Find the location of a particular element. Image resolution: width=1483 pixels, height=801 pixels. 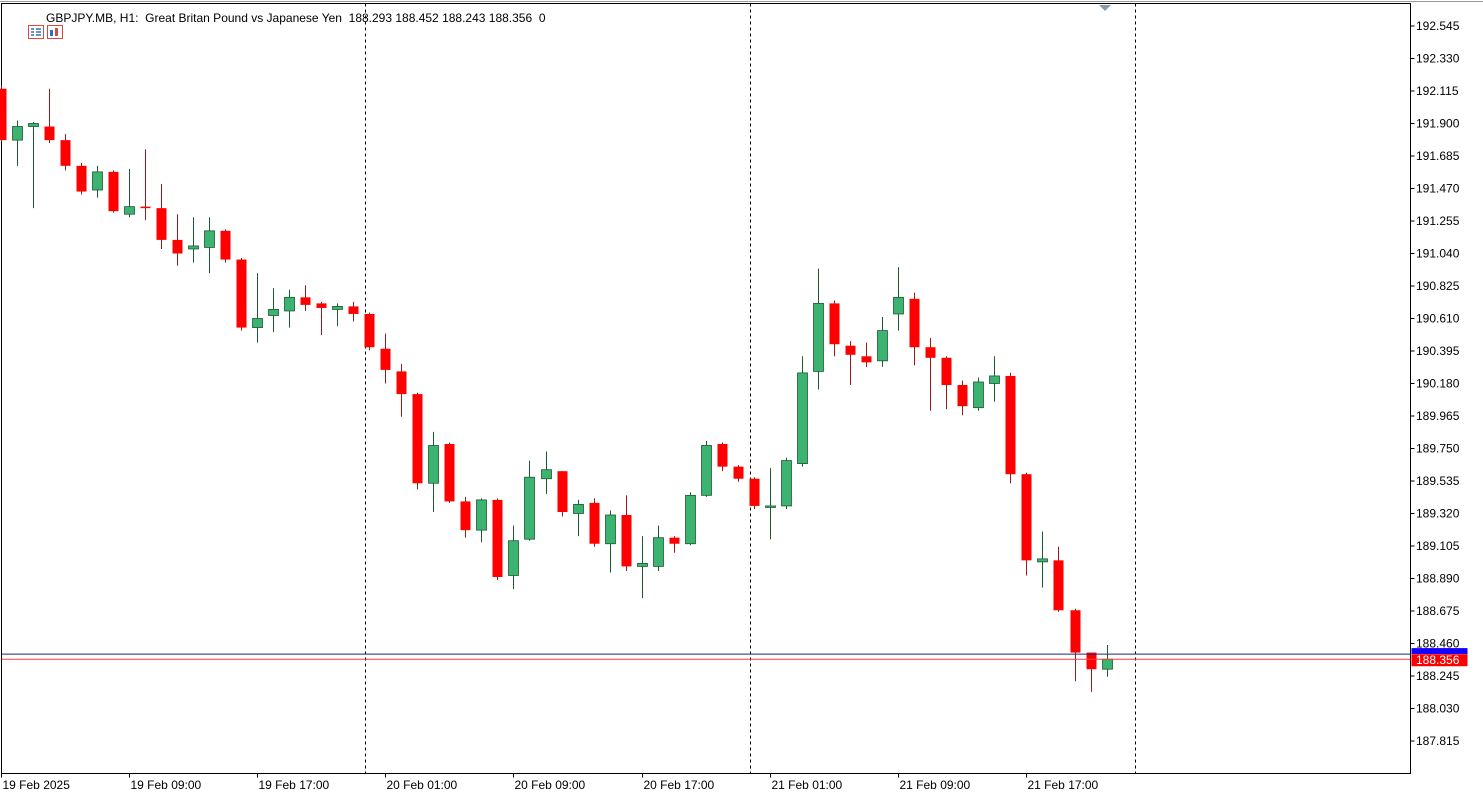

price-tick-label: 187.815 is located at coordinates (1438, 741).